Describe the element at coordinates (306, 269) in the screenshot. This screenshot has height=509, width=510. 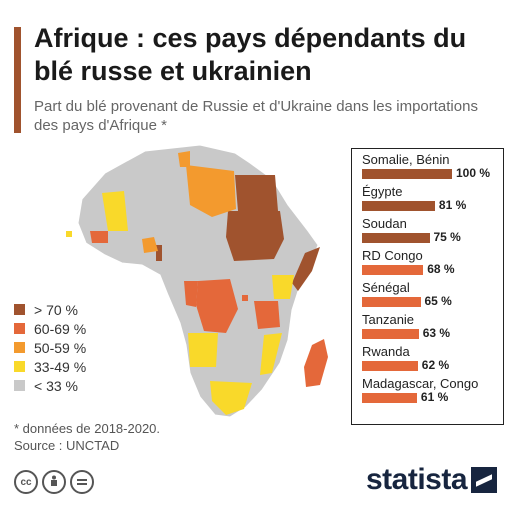
I see `somalia-shape` at that location.